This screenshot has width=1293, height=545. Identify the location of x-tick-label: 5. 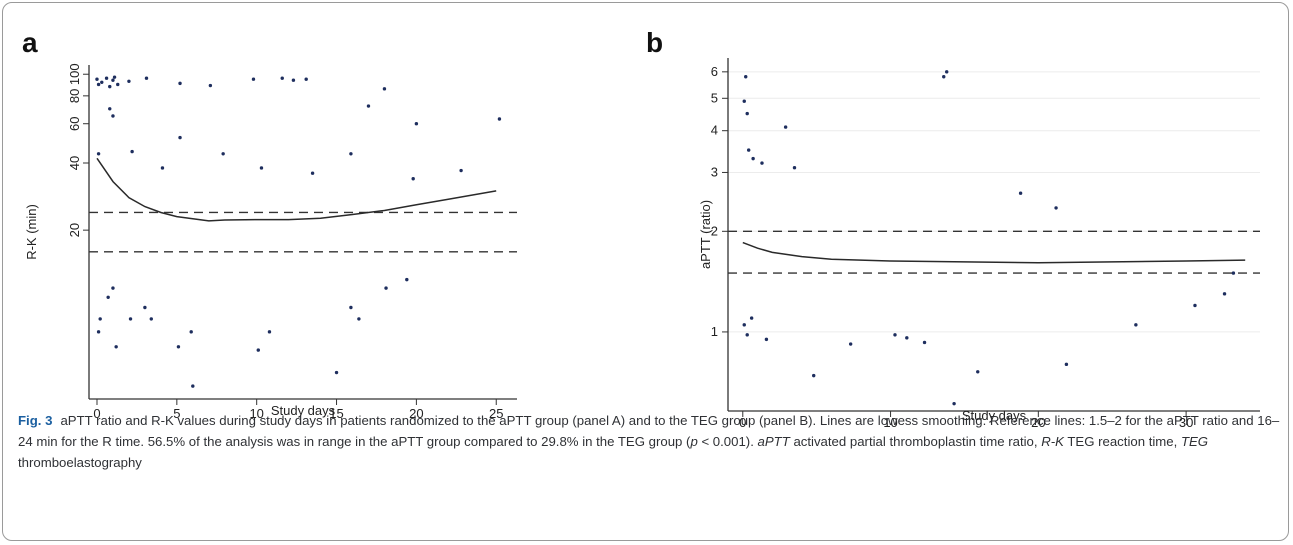
(176, 413).